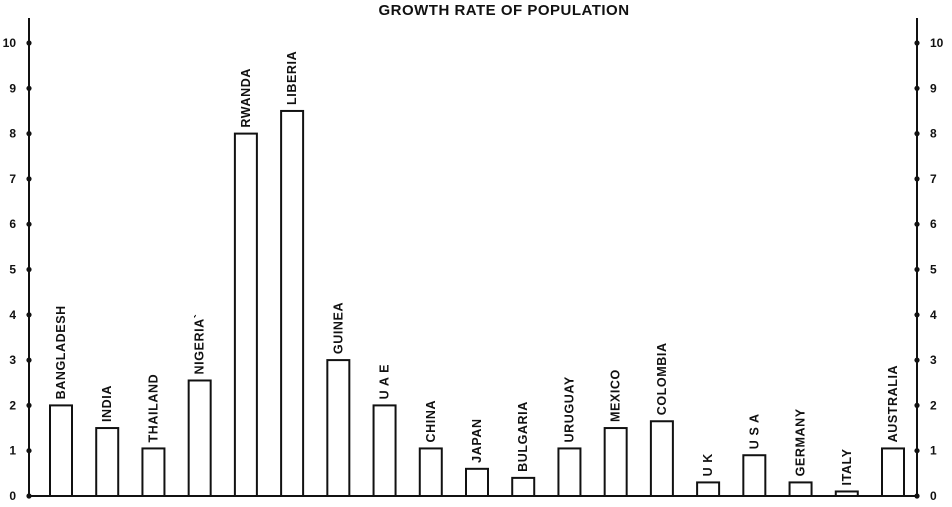 The height and width of the screenshot is (507, 952). What do you see at coordinates (708, 464) in the screenshot?
I see `category-label: U K` at bounding box center [708, 464].